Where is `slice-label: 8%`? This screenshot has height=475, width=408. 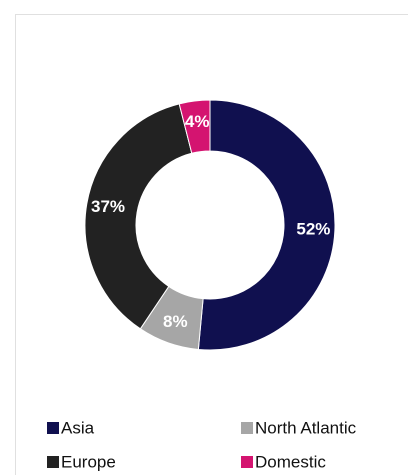 slice-label: 8% is located at coordinates (175, 321).